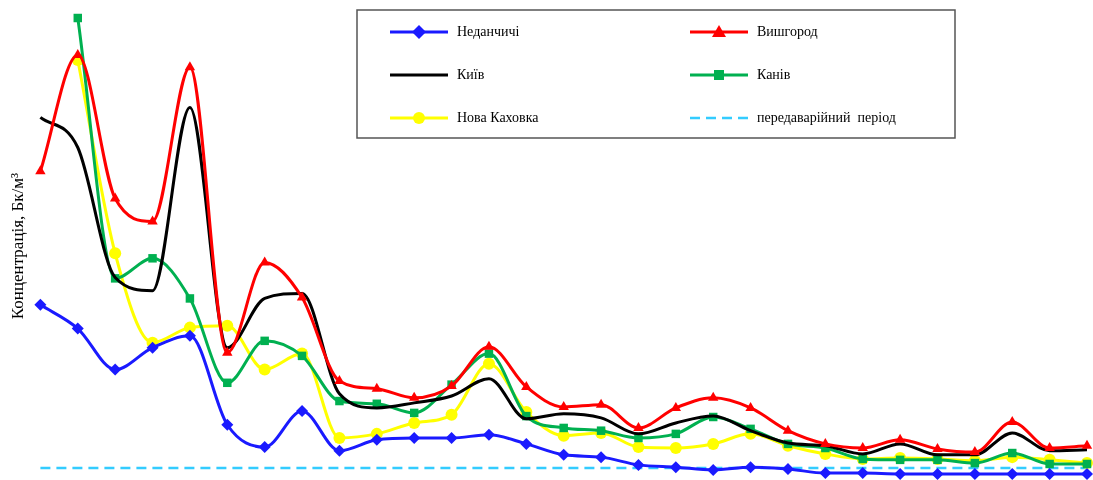  I want to click on legend-label: Київ, so click(471, 74).